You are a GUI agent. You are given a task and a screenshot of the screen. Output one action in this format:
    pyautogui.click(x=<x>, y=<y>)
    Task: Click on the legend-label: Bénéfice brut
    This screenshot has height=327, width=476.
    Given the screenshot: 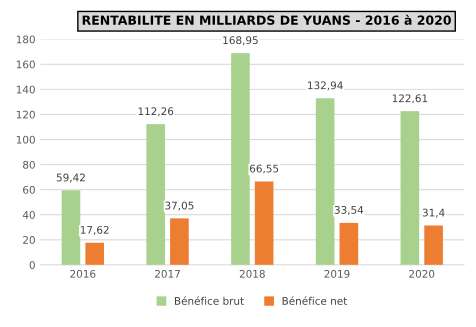 What is the action you would take?
    pyautogui.click(x=209, y=300)
    